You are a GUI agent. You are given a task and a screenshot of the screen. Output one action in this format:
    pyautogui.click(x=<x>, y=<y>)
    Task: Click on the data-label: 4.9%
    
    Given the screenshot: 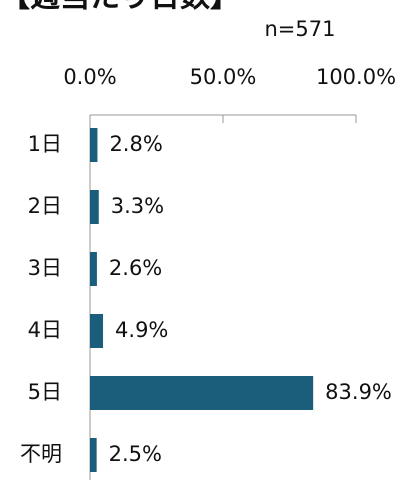 What is the action you would take?
    pyautogui.click(x=141, y=330)
    